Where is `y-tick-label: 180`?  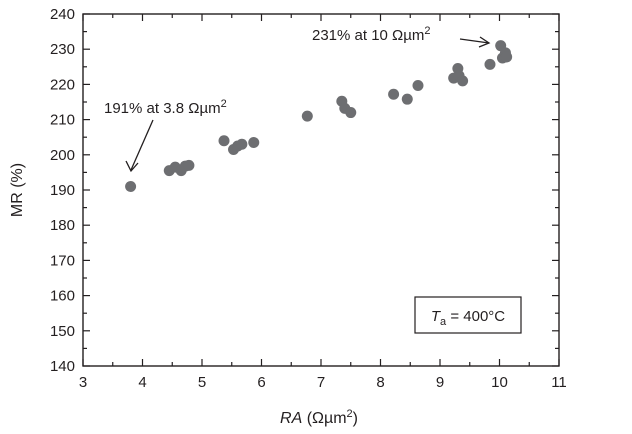
y-tick-label: 180 is located at coordinates (62, 225).